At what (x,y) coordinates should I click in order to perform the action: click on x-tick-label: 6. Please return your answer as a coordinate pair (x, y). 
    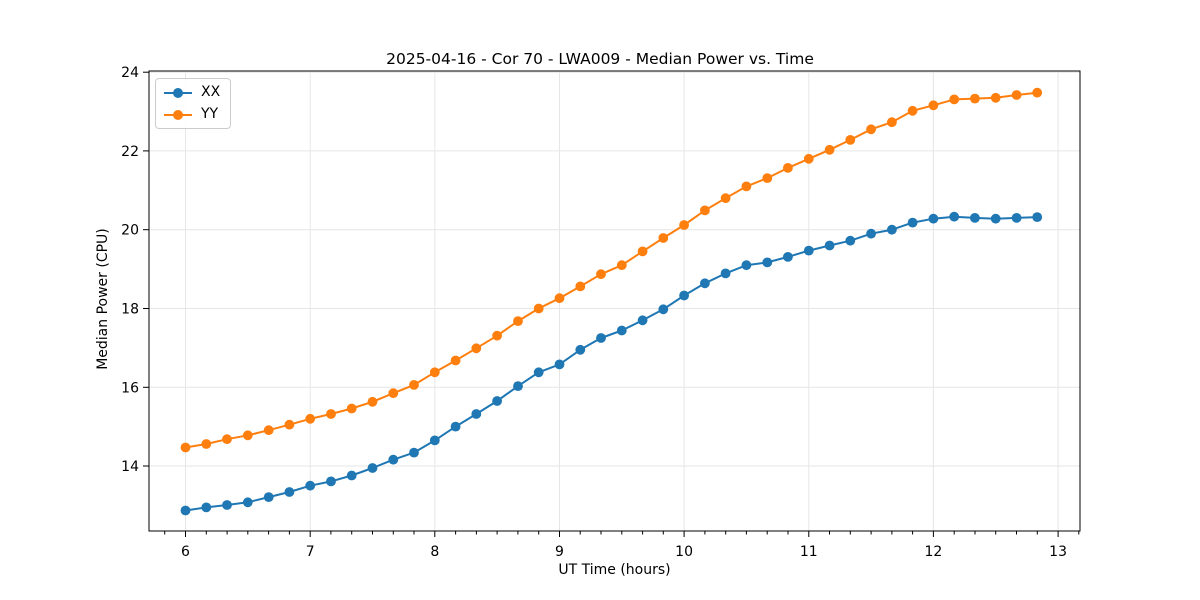
    Looking at the image, I should click on (185, 552).